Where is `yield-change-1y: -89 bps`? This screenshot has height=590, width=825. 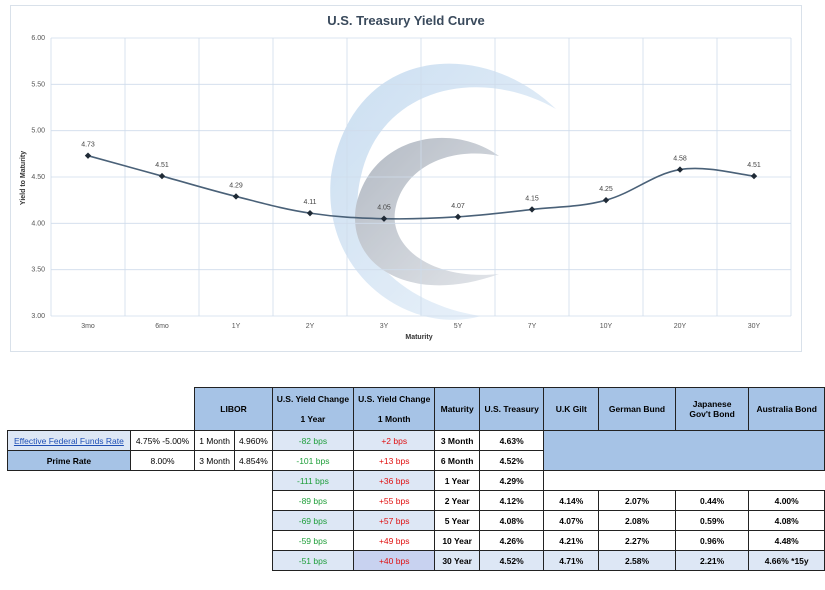
yield-change-1y: -89 bps is located at coordinates (313, 500).